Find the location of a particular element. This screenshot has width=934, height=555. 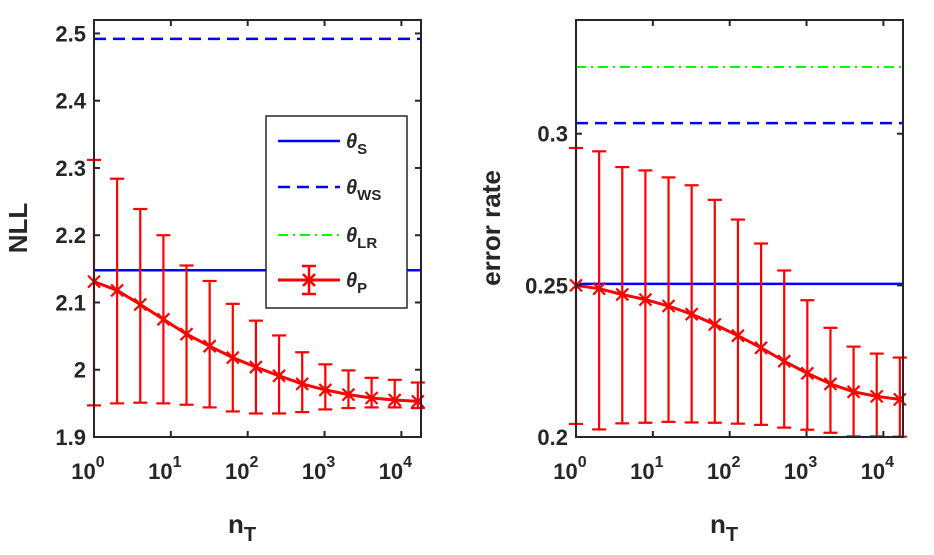

nll-x-tick-label: 10¹ is located at coordinates (164, 469).